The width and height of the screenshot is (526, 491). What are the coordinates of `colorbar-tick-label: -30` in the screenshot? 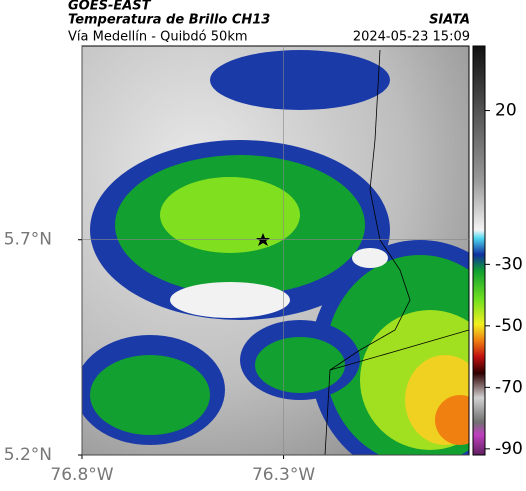 It's located at (509, 264).